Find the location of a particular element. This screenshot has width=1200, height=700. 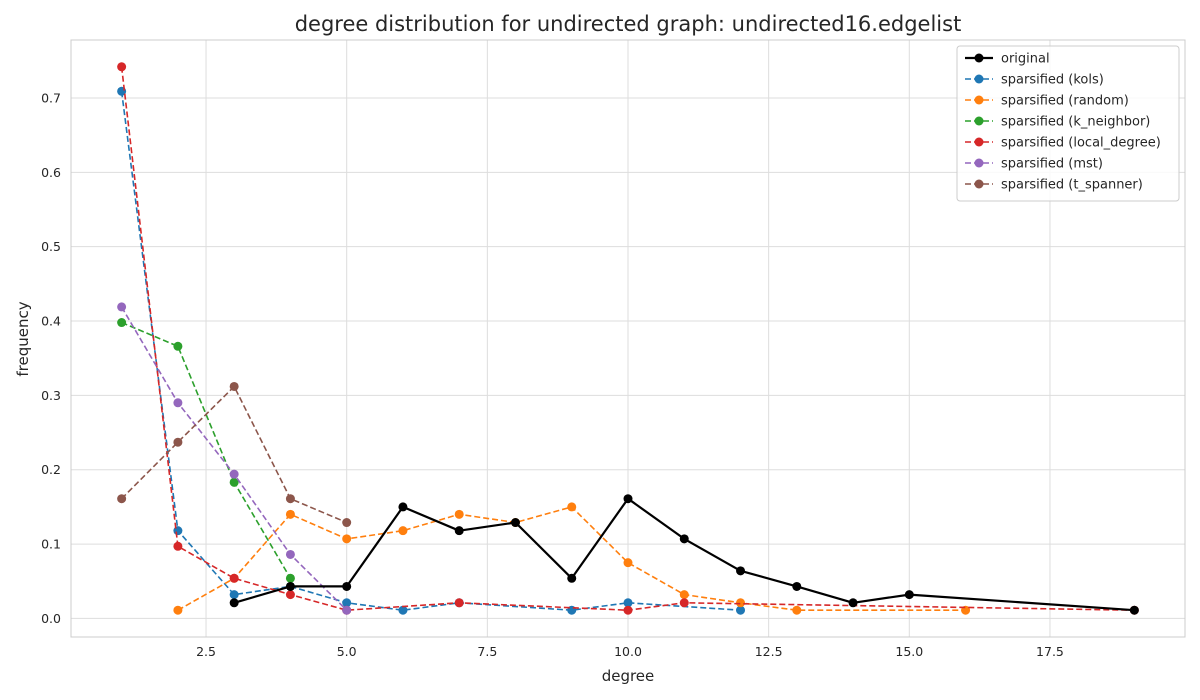

y-axis-title: frequency is located at coordinates (23, 338).